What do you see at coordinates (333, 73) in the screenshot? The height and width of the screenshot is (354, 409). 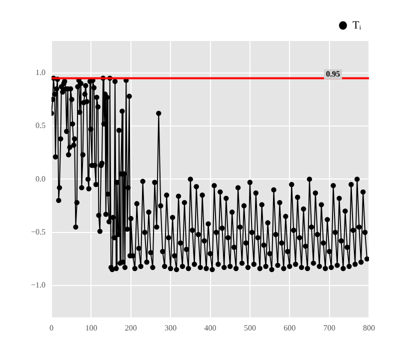 I see `ref-line-label: 0.95` at bounding box center [333, 73].